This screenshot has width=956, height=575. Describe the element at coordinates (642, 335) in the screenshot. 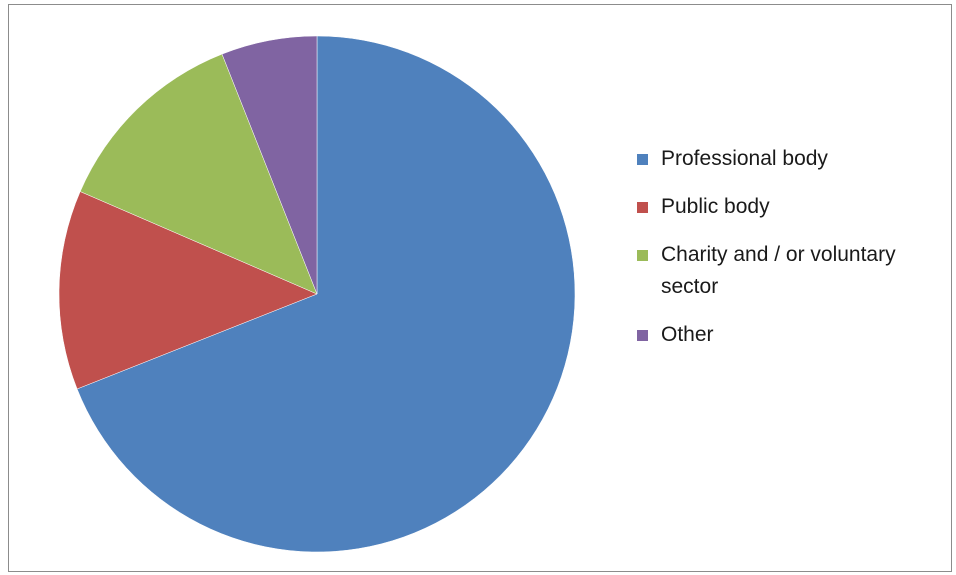

I see `legend-swatch-other` at that location.